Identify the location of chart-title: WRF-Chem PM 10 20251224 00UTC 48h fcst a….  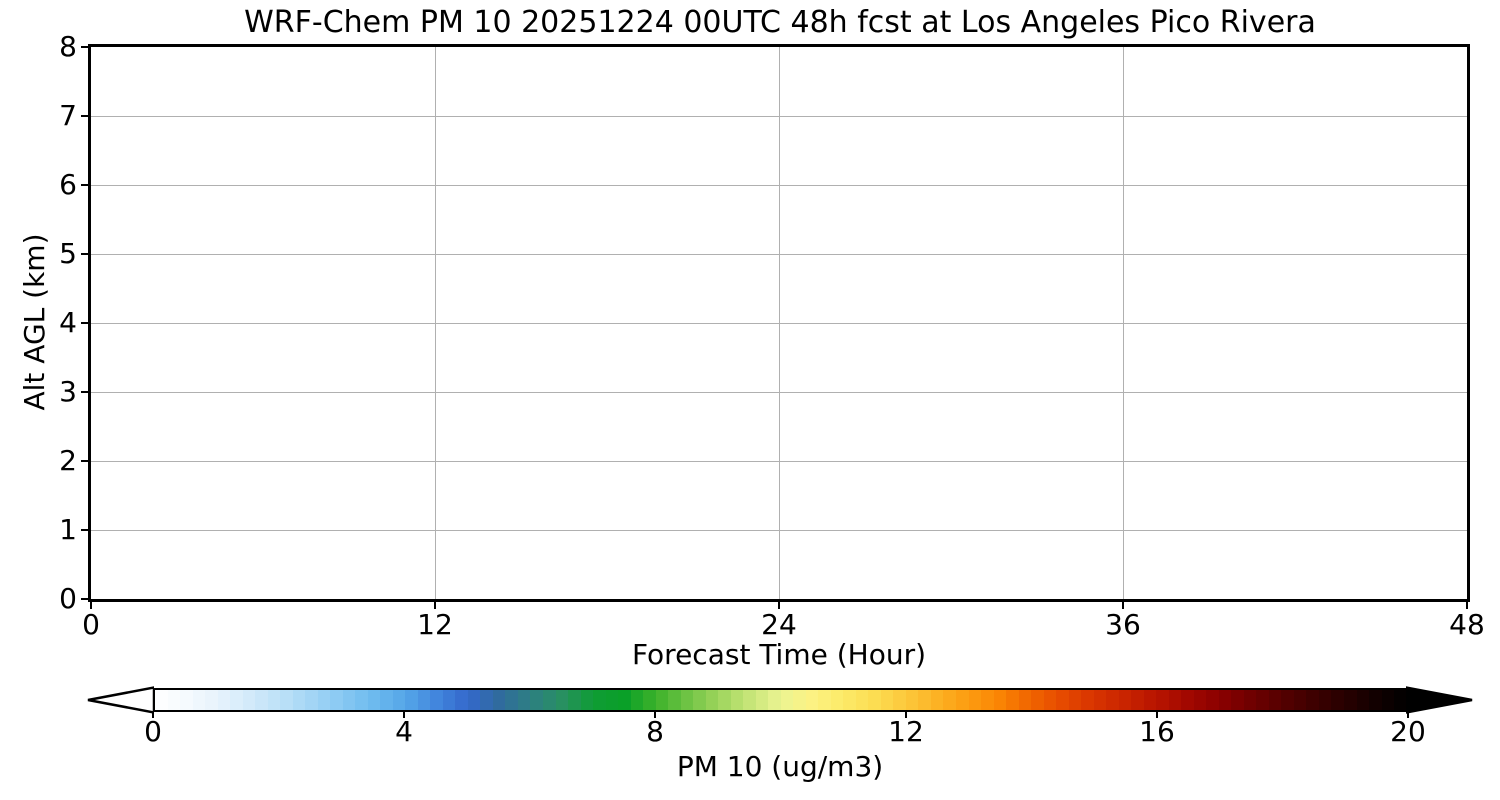
(780, 22).